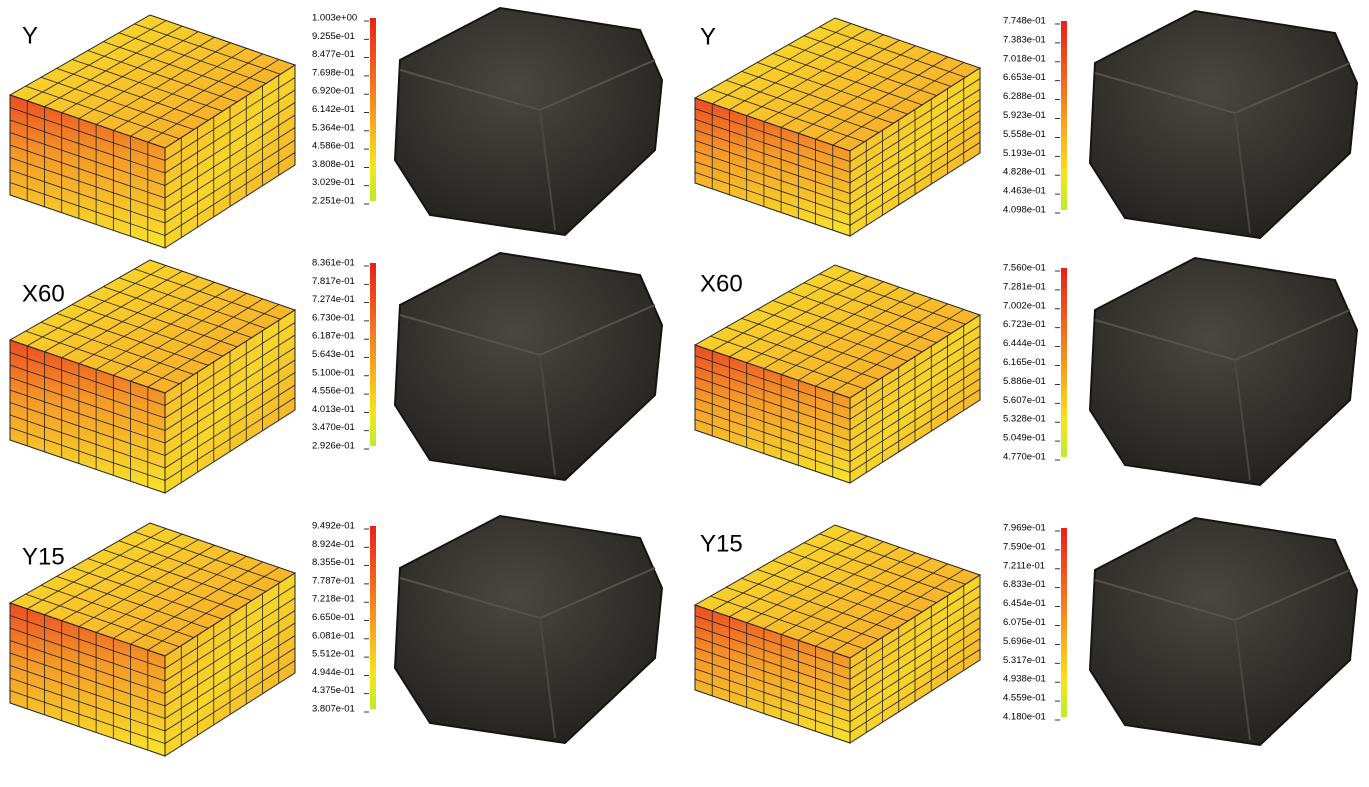 The height and width of the screenshot is (787, 1369). I want to click on legend-label: 8.355e-01, so click(333, 562).